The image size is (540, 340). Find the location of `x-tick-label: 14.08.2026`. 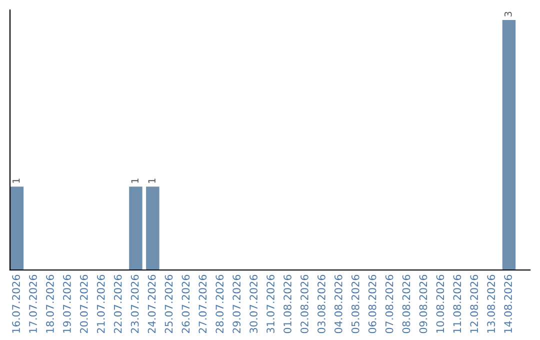

x-tick-label: 14.08.2026 is located at coordinates (508, 303).